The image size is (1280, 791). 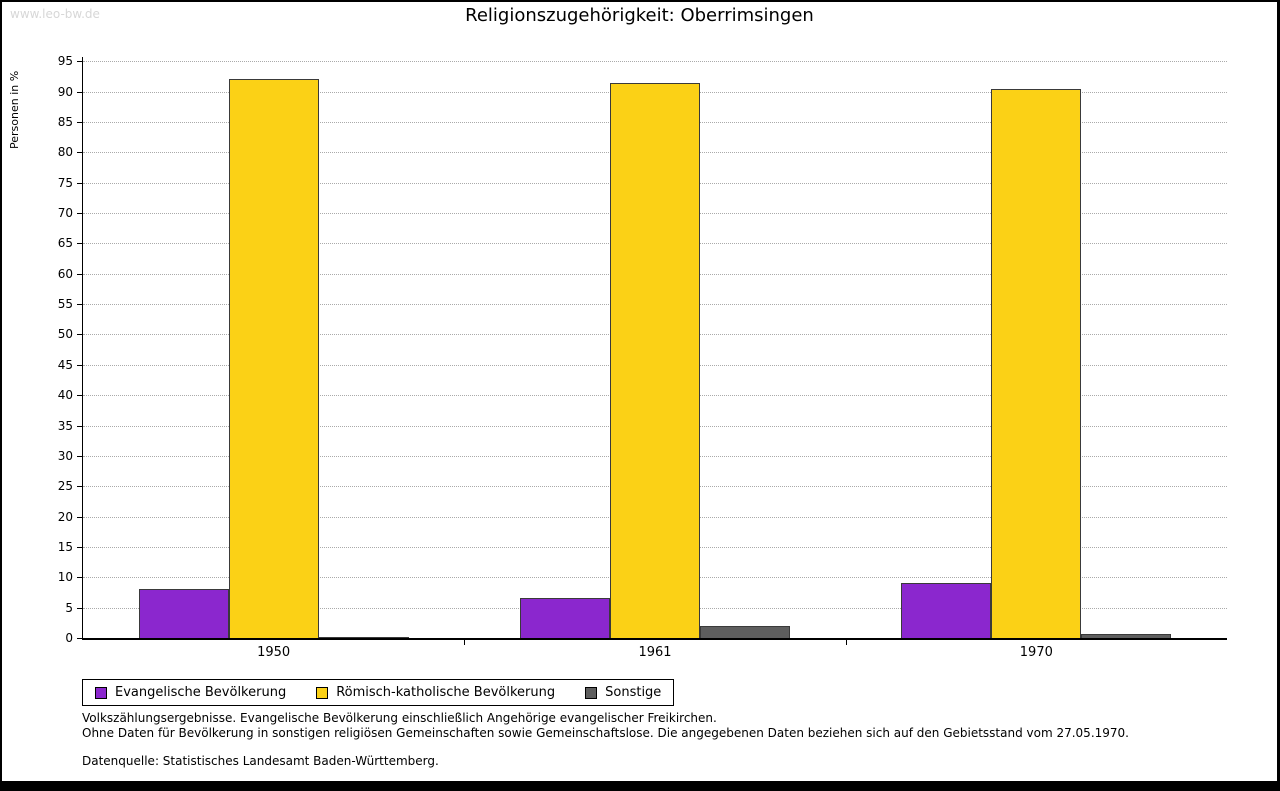 I want to click on y-tick-label: 40, so click(x=65, y=395).